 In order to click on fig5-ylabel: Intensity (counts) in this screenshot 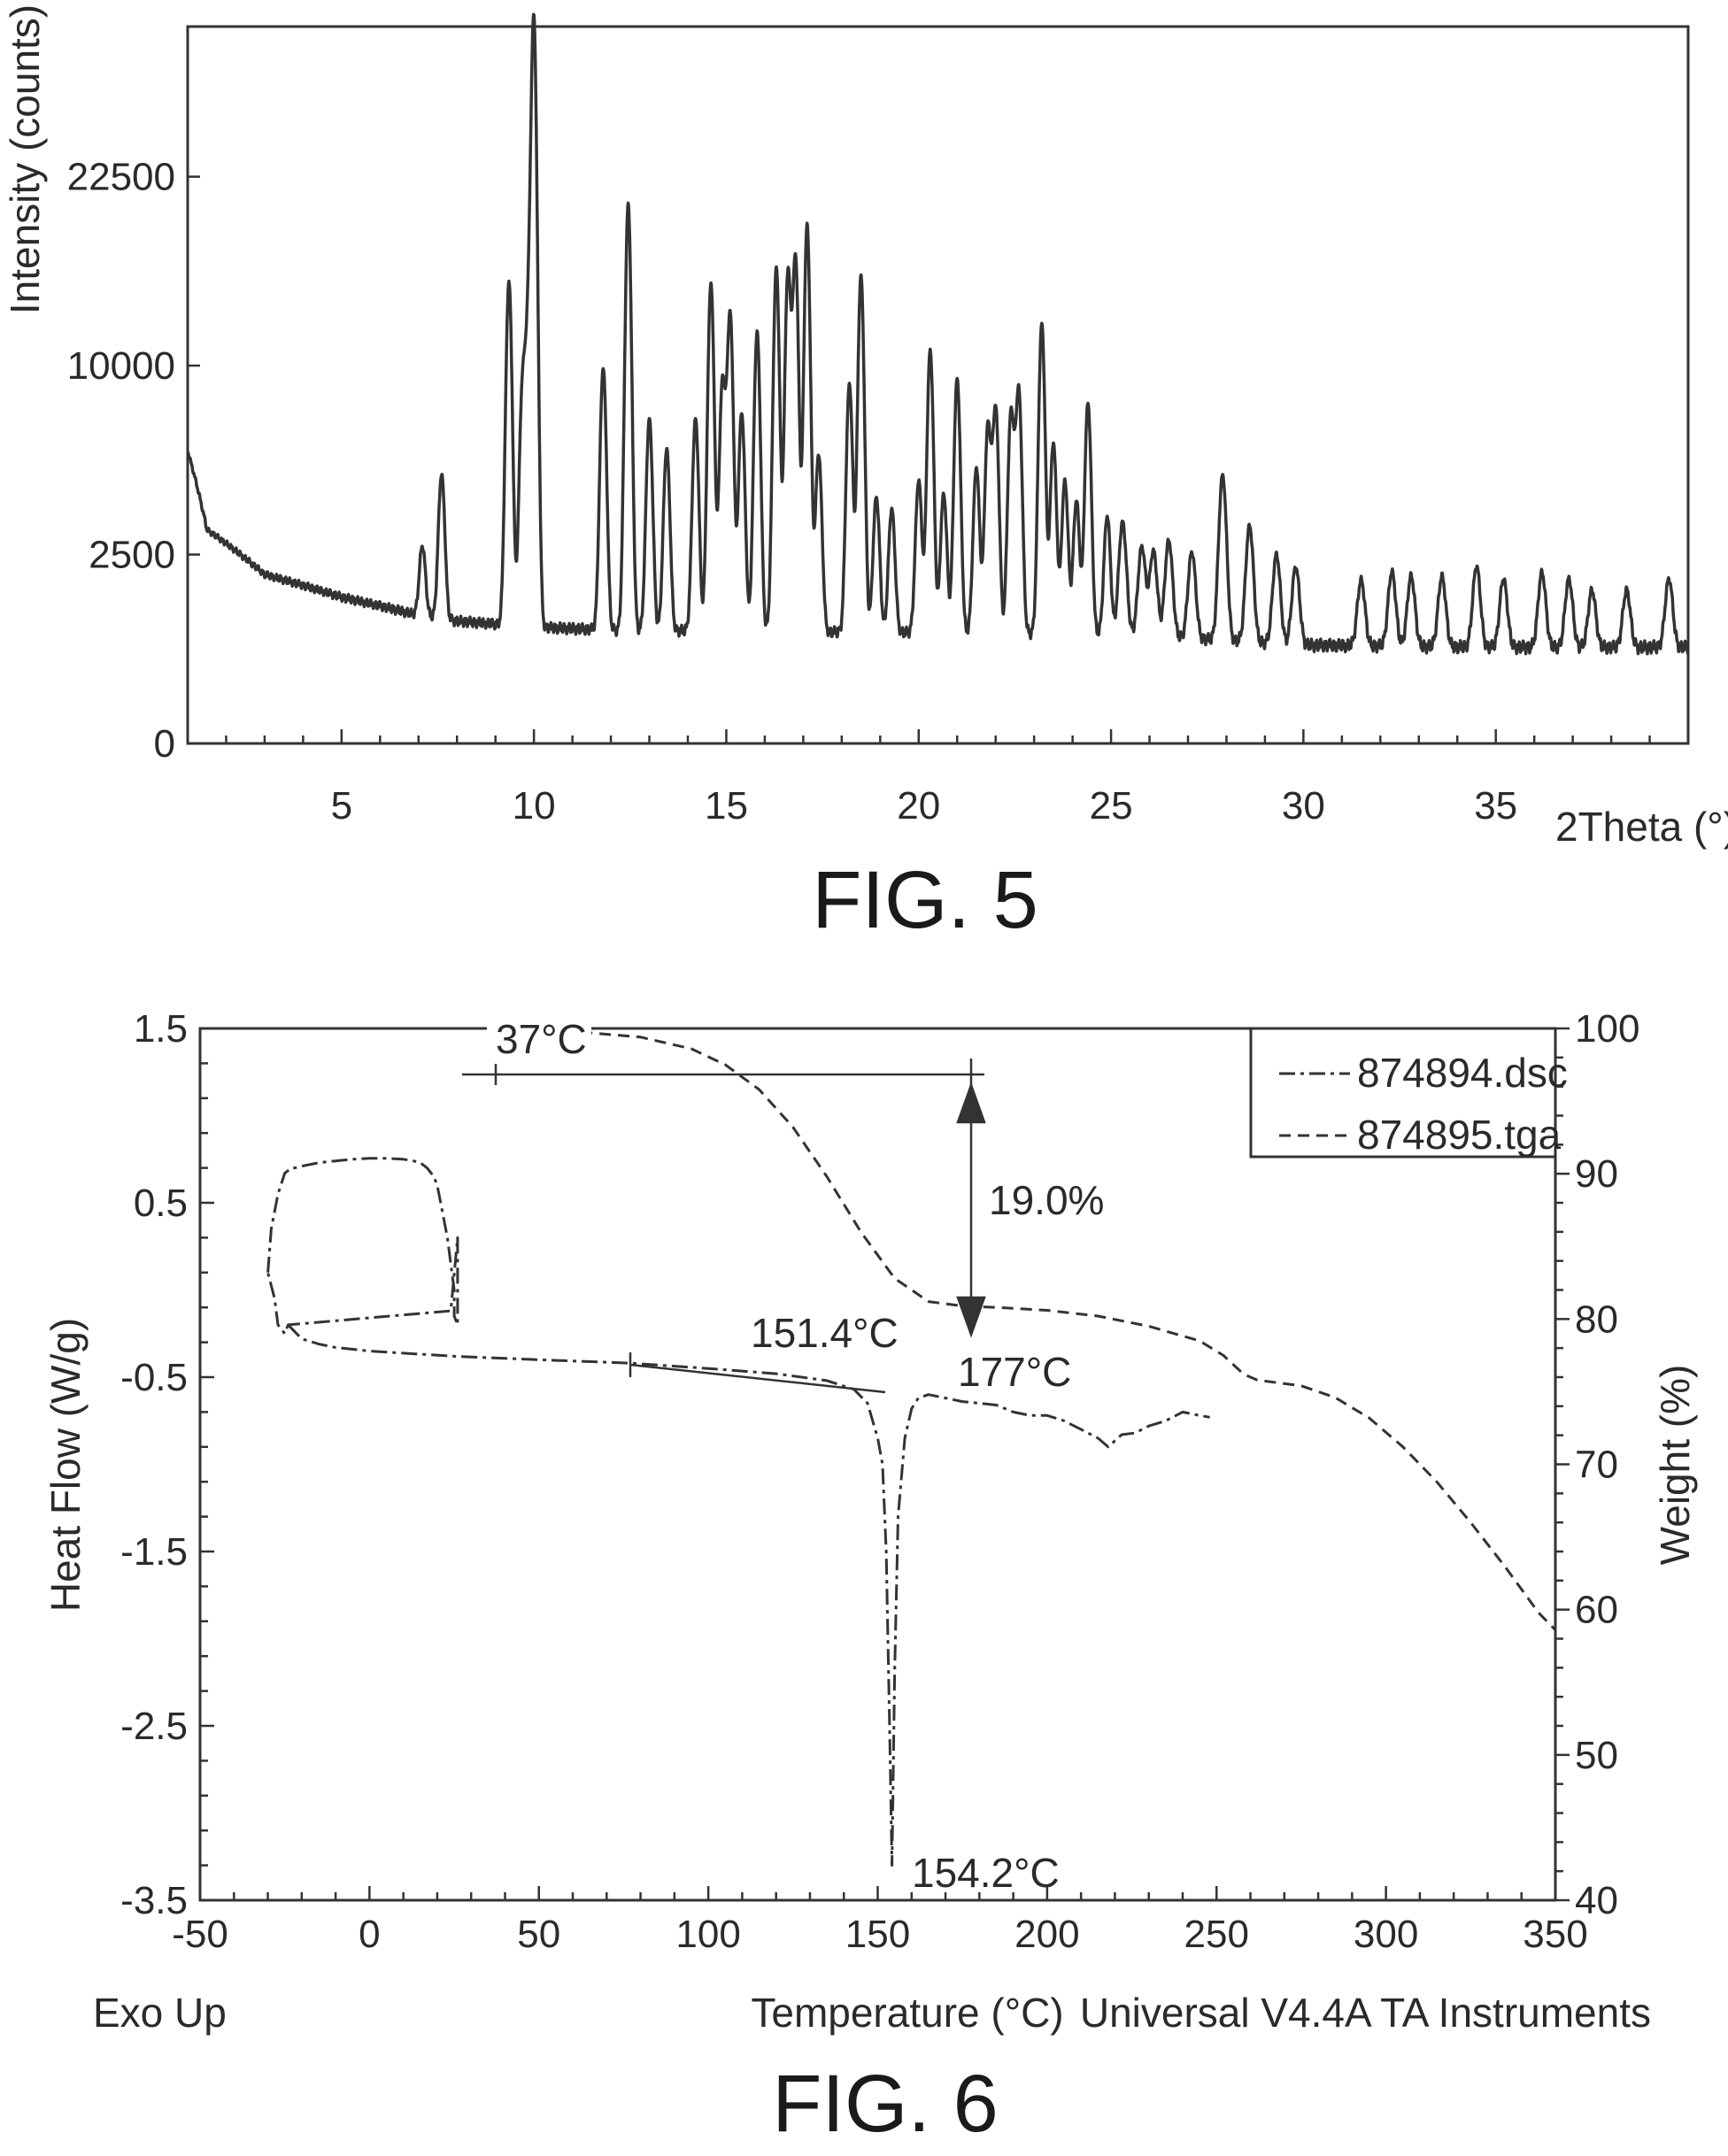, I will do `click(25, 159)`.